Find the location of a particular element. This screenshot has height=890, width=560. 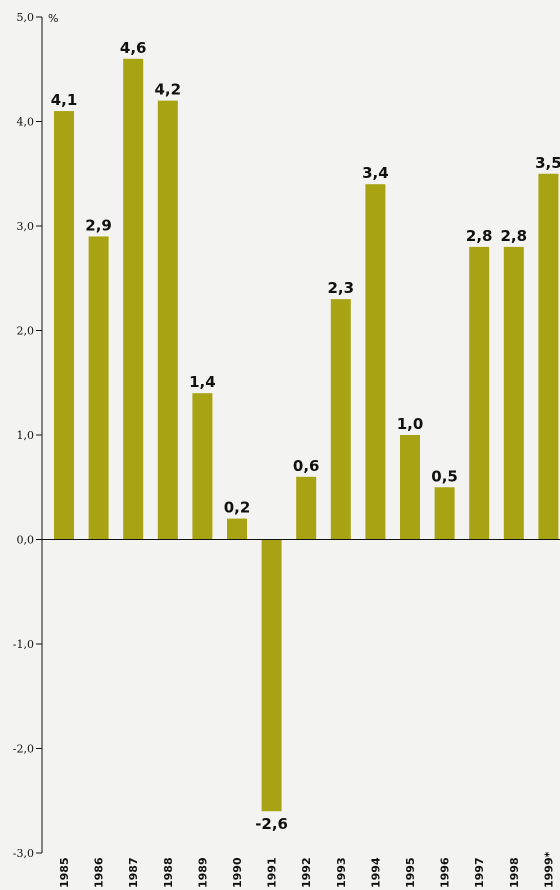

x-tick-label: 1985 is located at coordinates (64, 872).